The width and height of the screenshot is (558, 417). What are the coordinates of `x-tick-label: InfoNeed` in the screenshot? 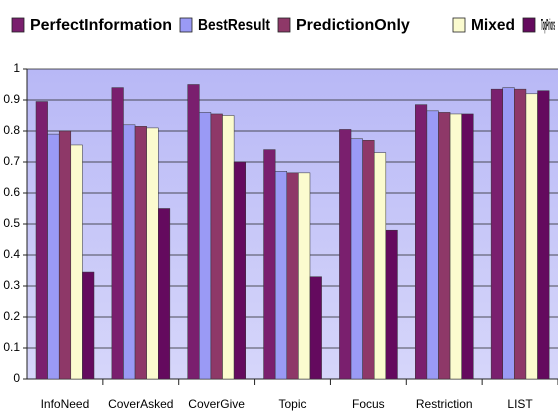 It's located at (65, 404).